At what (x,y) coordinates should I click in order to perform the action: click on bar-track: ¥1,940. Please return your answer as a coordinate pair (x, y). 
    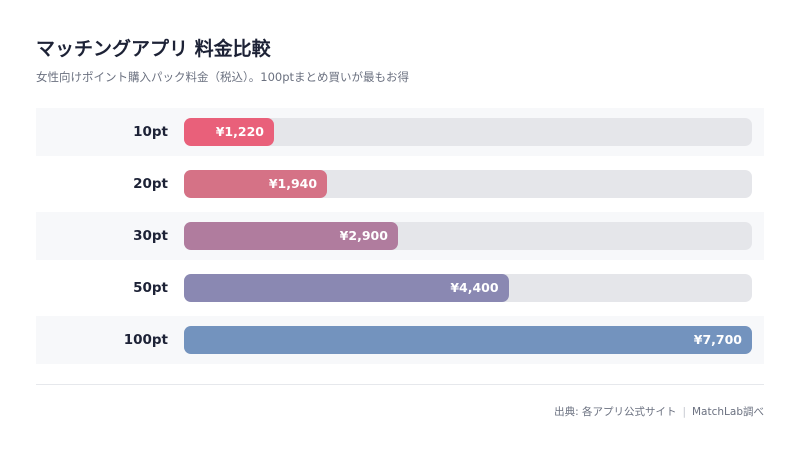
    Looking at the image, I should click on (468, 184).